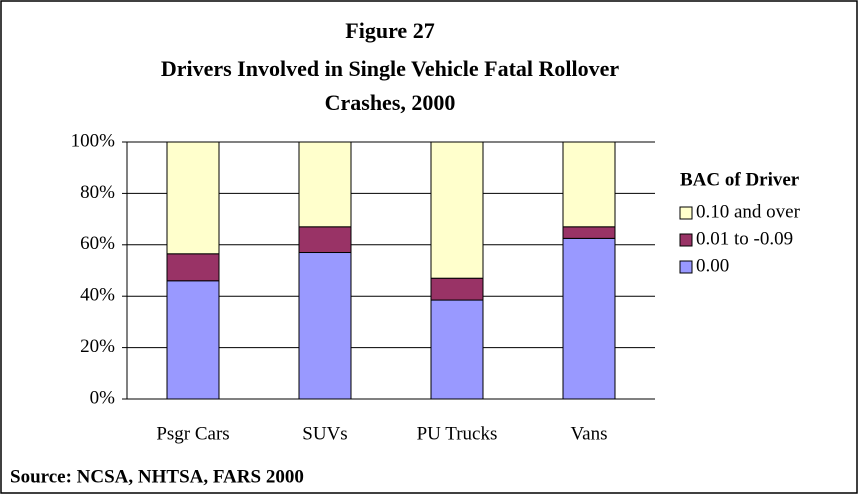 The image size is (859, 500). I want to click on x-tick-label: Vans, so click(589, 433).